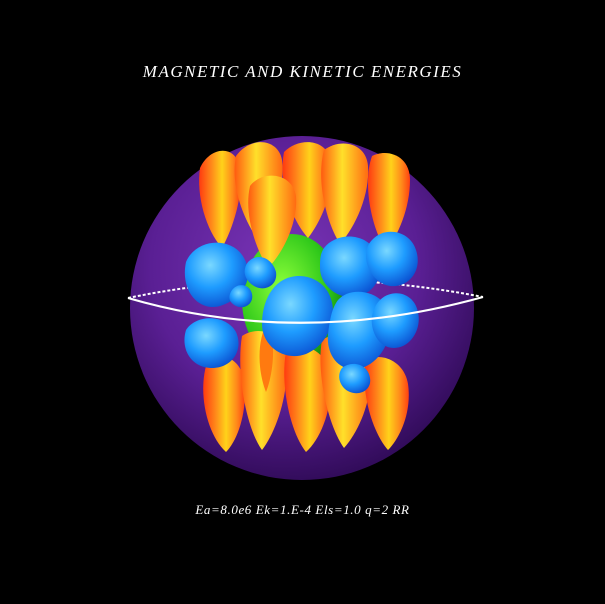 This screenshot has height=604, width=605. Describe the element at coordinates (302, 71) in the screenshot. I see `figure-title: MAGNETIC AND KINETIC ENERGIES` at that location.